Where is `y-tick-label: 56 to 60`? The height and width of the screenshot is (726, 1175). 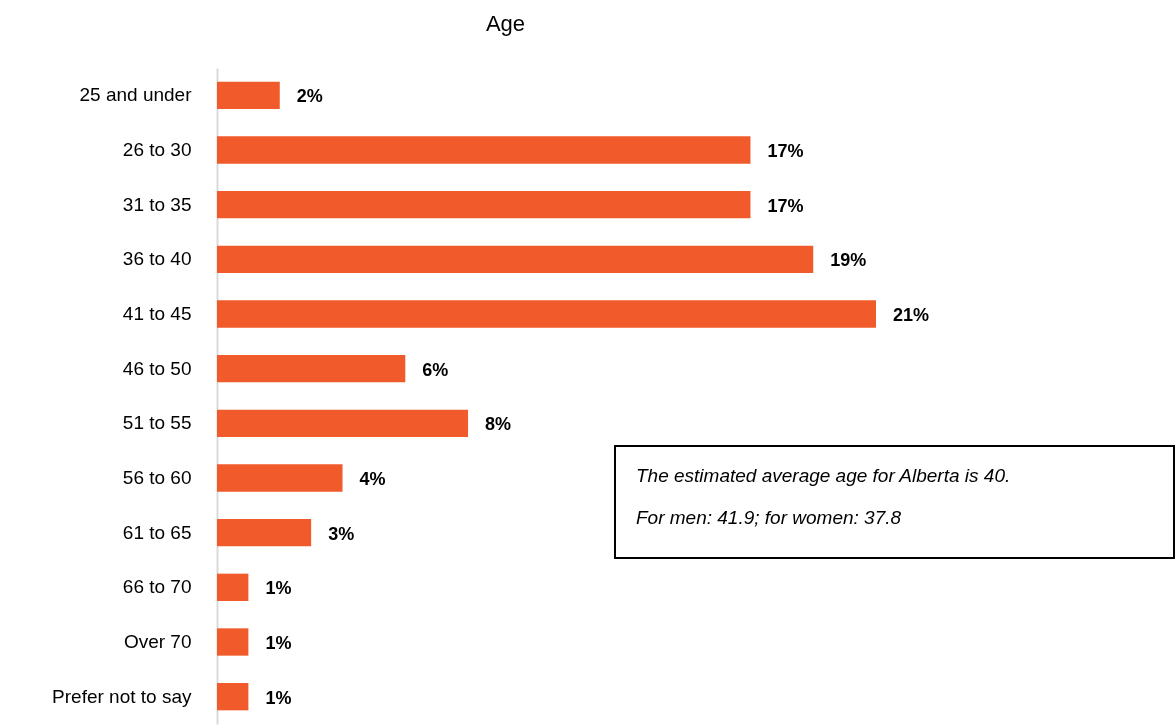
y-tick-label: 56 to 60 is located at coordinates (157, 477).